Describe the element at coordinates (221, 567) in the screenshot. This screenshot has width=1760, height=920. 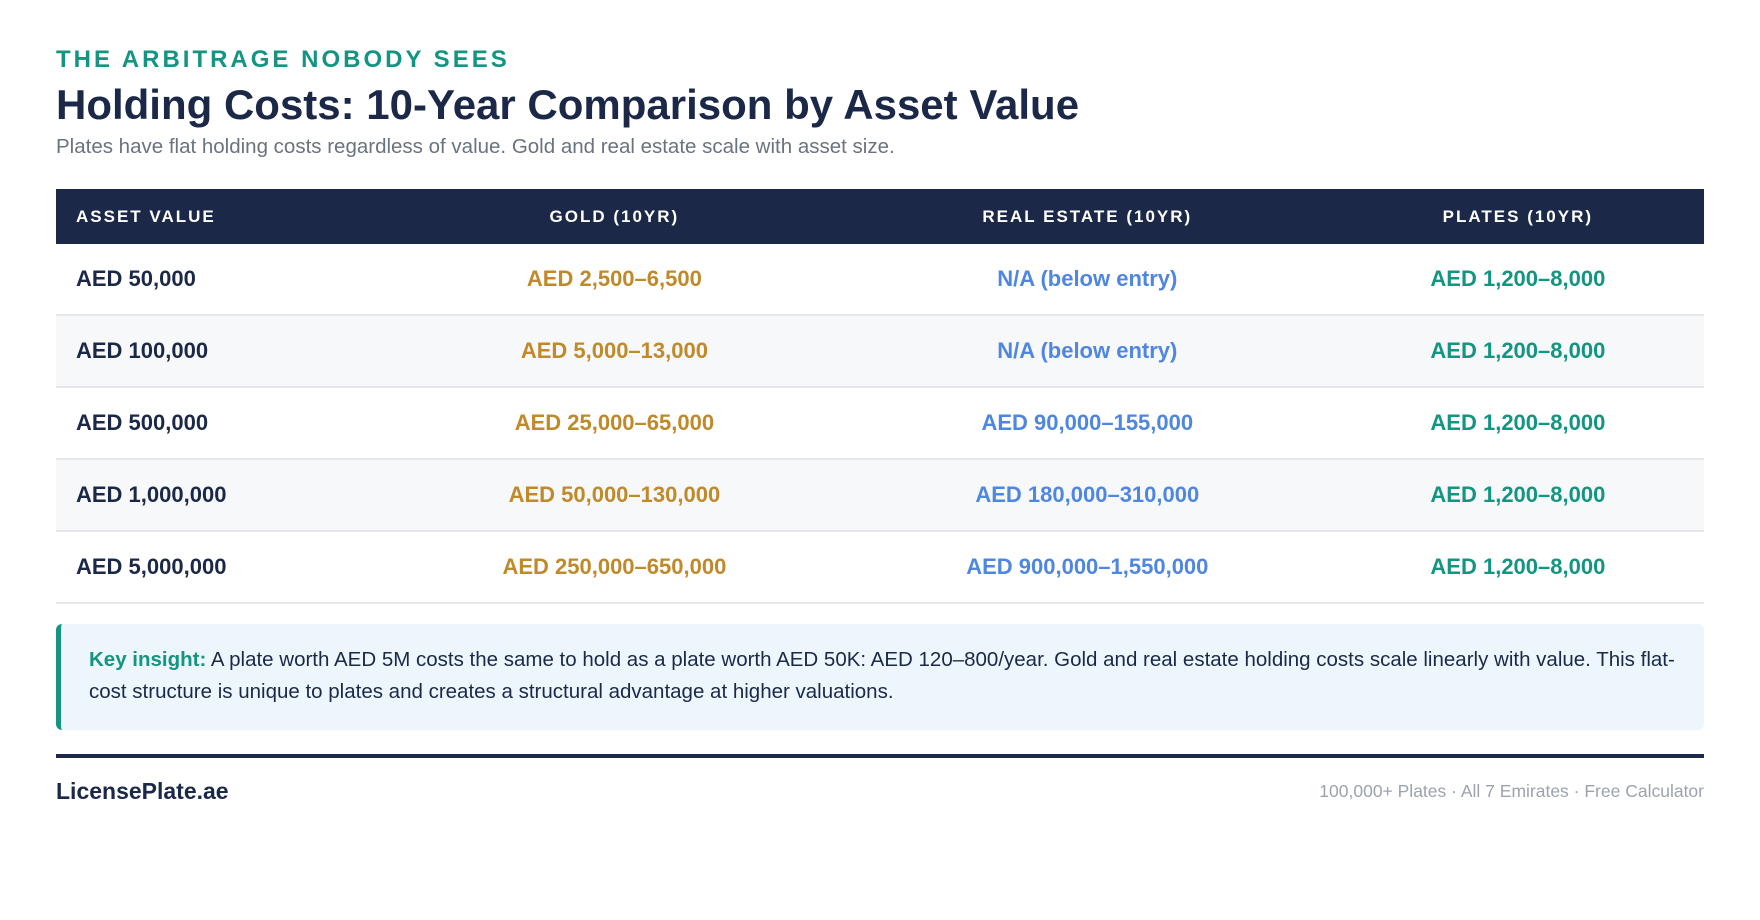
I see `asset-value-cell: AED 5,000,000` at that location.